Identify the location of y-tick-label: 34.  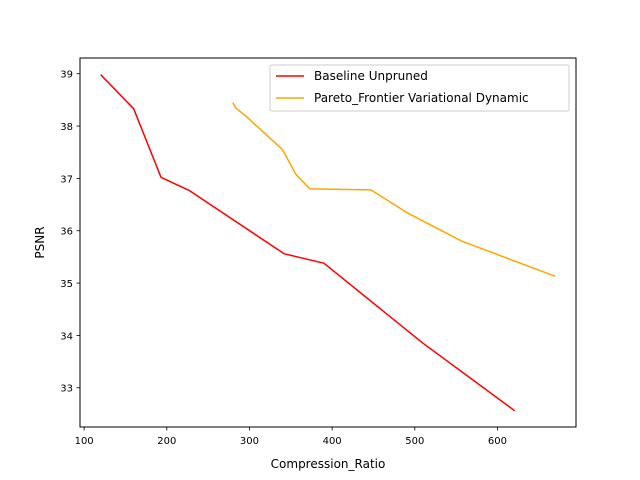
(66, 336).